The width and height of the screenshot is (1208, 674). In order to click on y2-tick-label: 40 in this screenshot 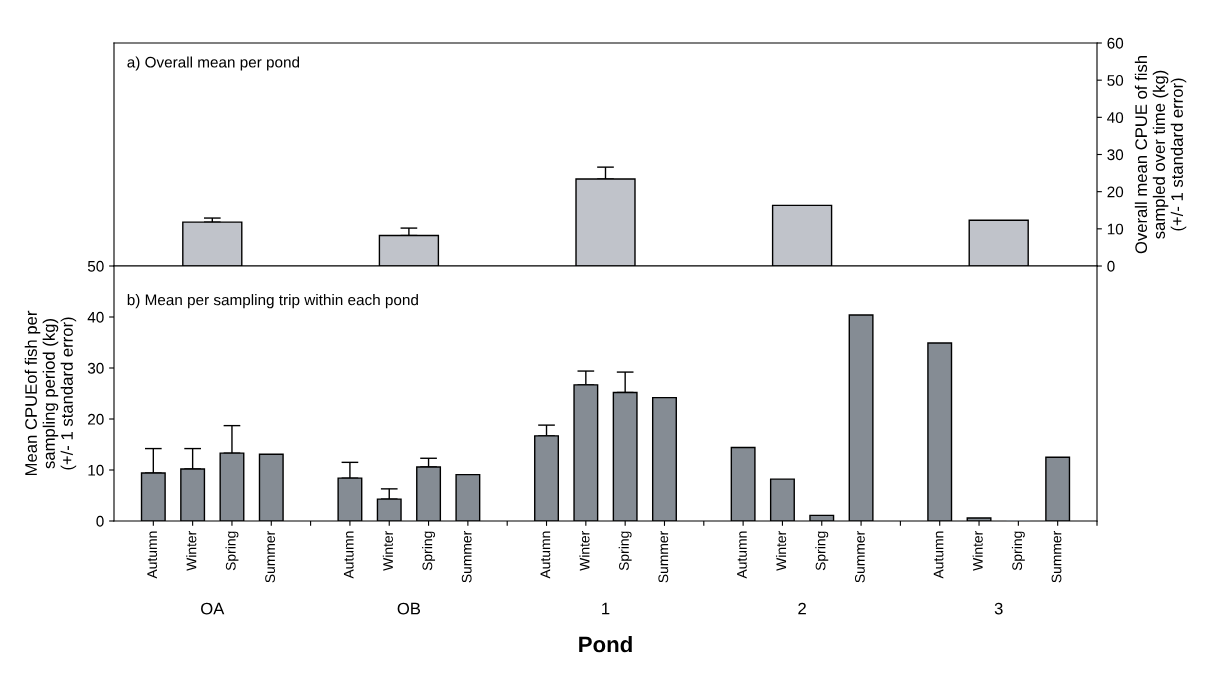, I will do `click(1115, 118)`.